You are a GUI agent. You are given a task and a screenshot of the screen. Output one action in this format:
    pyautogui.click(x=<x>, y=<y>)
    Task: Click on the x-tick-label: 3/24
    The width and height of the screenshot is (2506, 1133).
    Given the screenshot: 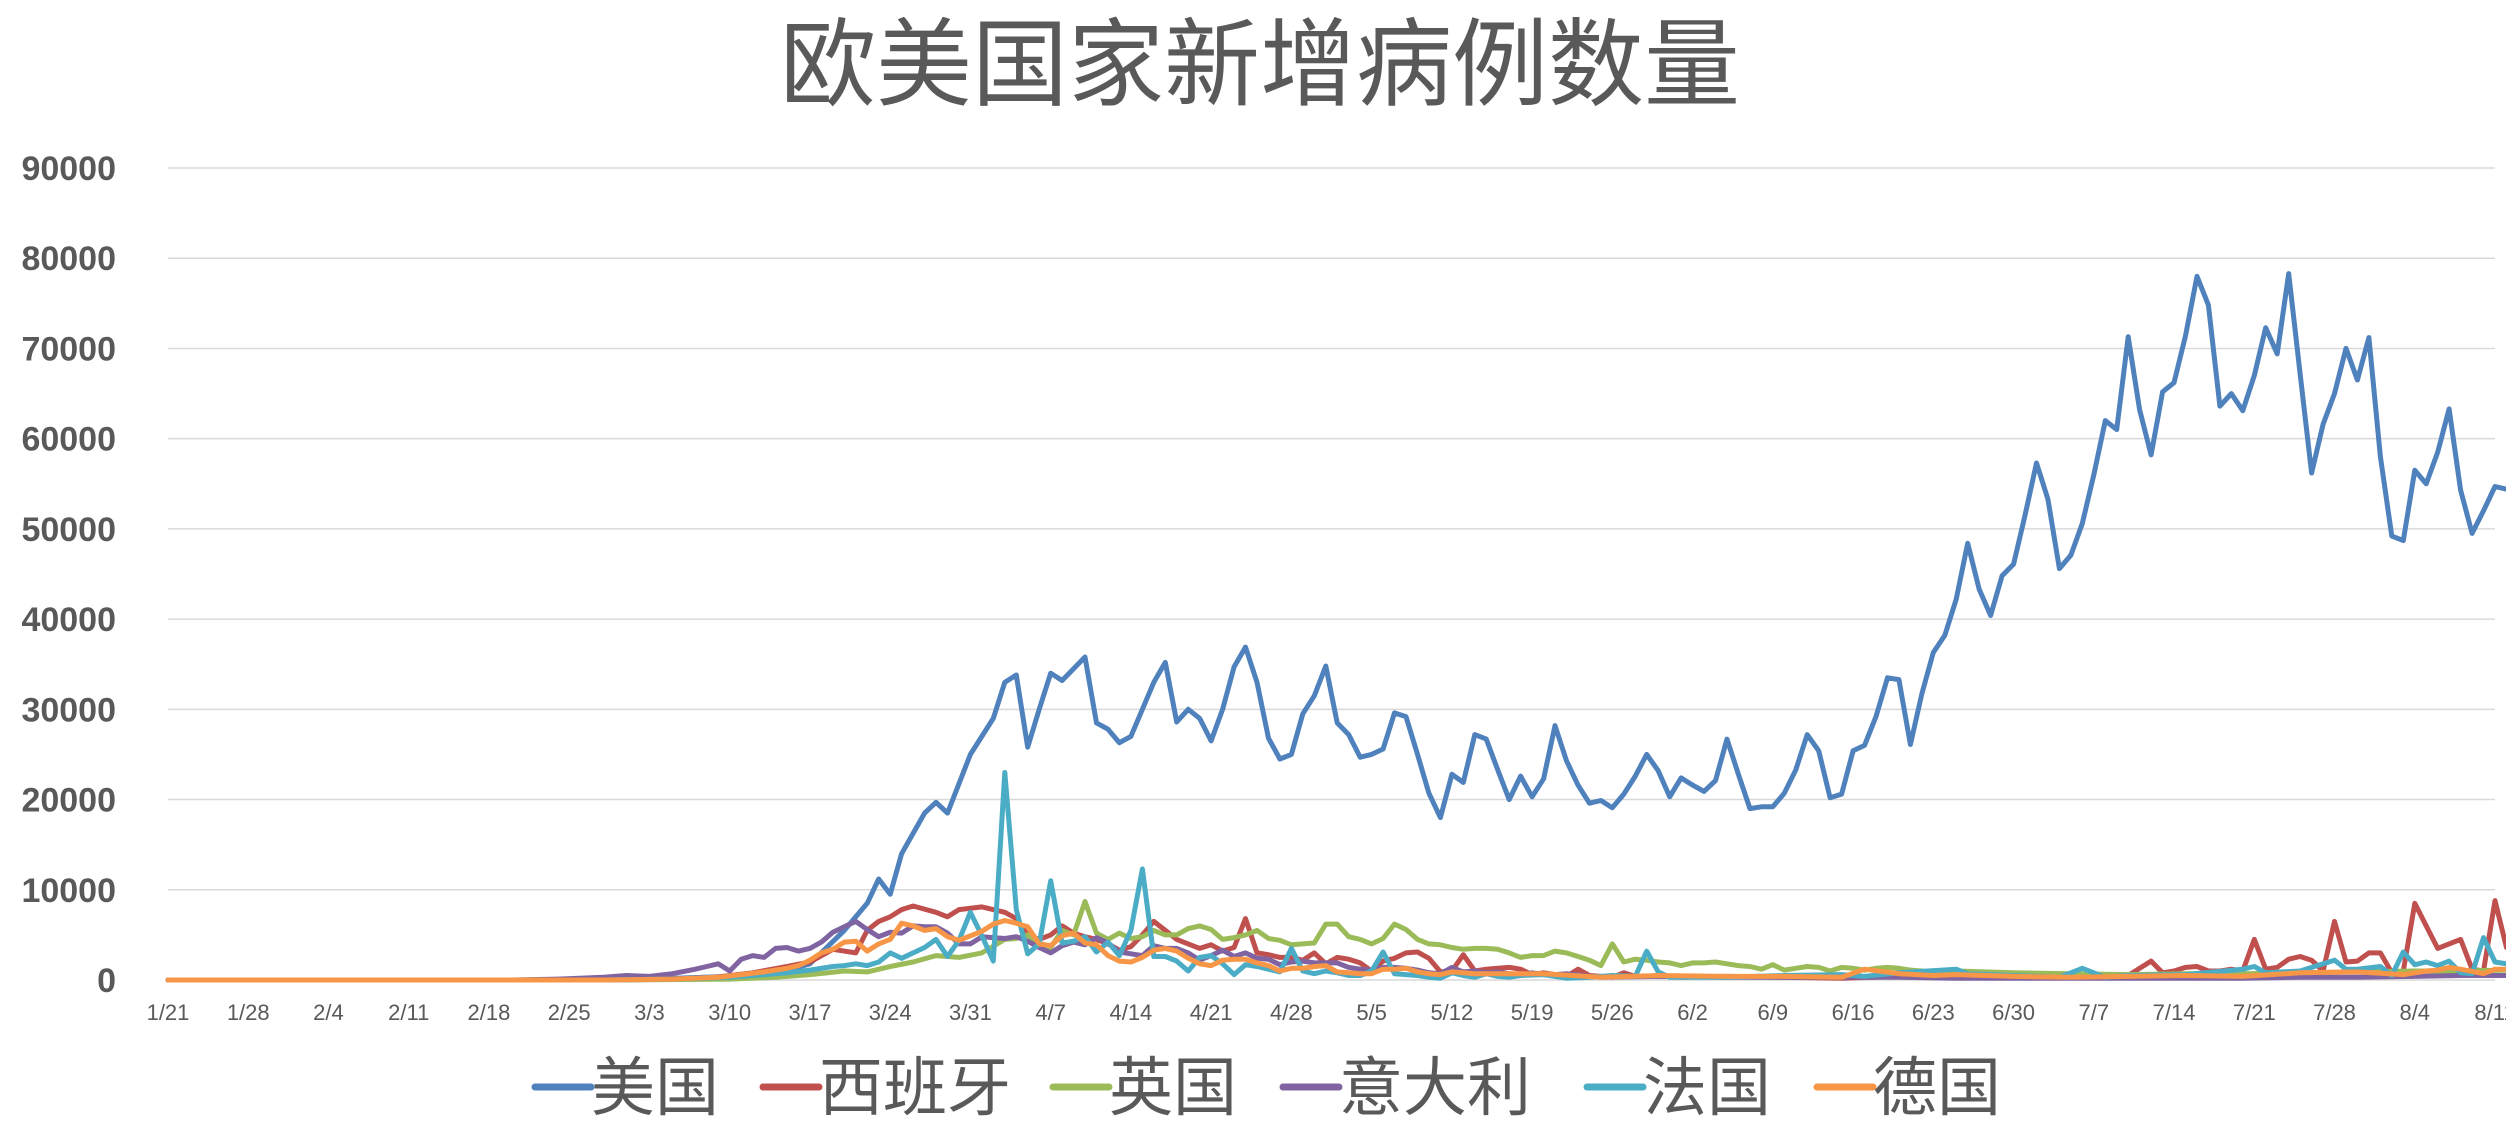 What is the action you would take?
    pyautogui.click(x=890, y=1012)
    